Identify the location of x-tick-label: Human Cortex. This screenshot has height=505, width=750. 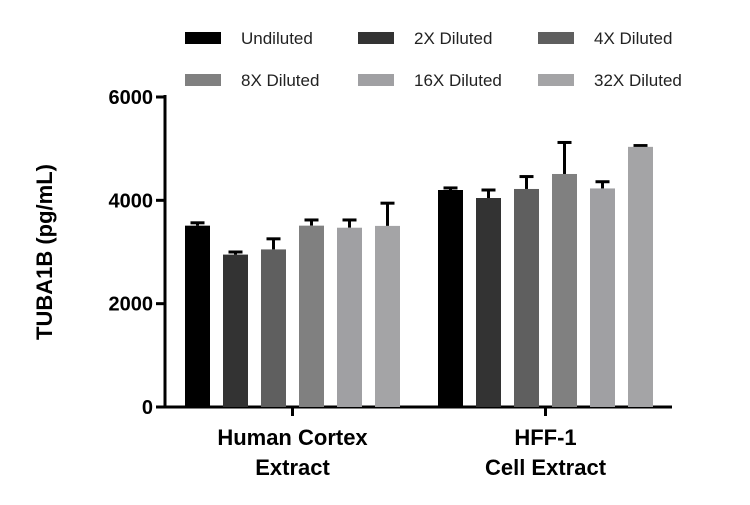
(292, 437).